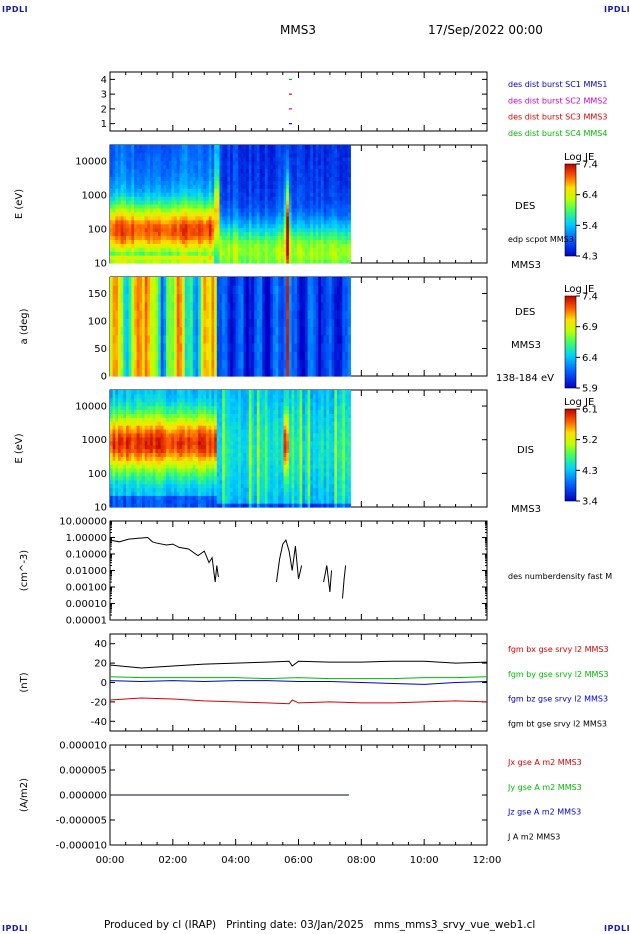 The height and width of the screenshot is (934, 630). I want to click on series-label: J A m2 MMS3, so click(533, 836).